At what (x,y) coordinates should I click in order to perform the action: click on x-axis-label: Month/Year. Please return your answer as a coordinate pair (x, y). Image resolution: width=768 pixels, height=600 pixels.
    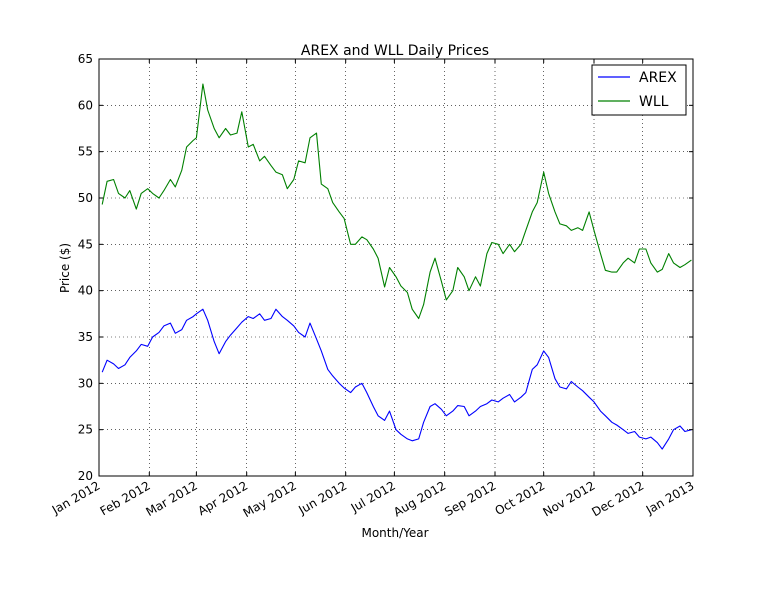
    Looking at the image, I should click on (394, 533).